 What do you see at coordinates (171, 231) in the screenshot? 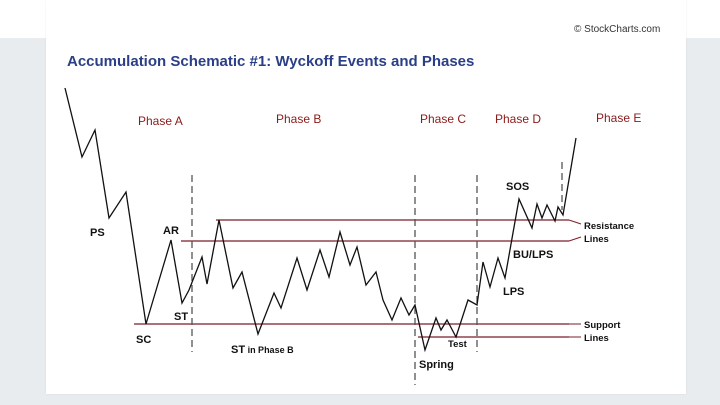
I see `event-ar: AR` at bounding box center [171, 231].